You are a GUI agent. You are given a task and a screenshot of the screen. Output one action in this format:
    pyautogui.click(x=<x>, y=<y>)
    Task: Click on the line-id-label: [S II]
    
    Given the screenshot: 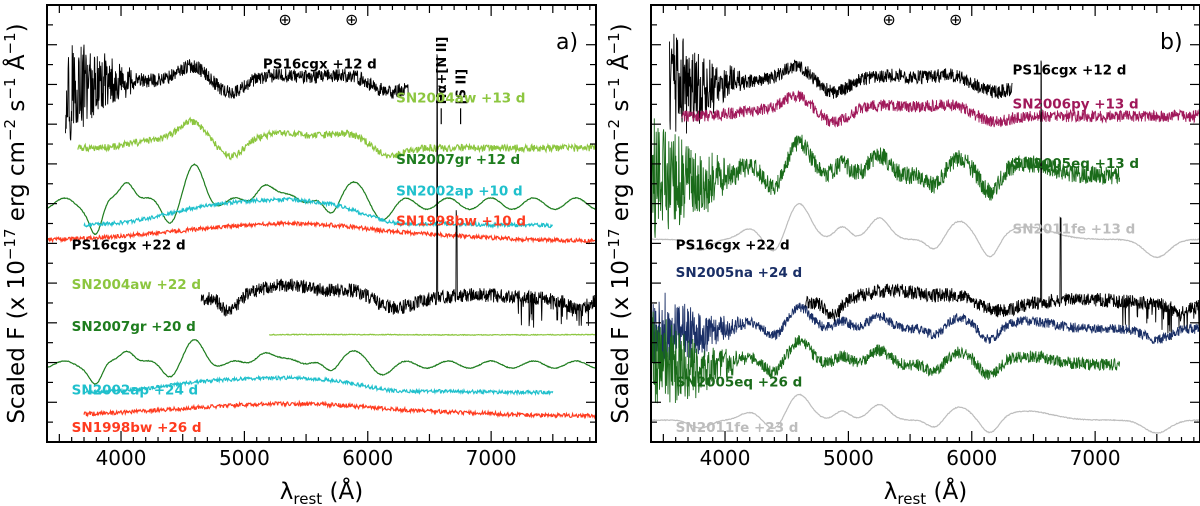 What is the action you would take?
    pyautogui.click(x=462, y=86)
    